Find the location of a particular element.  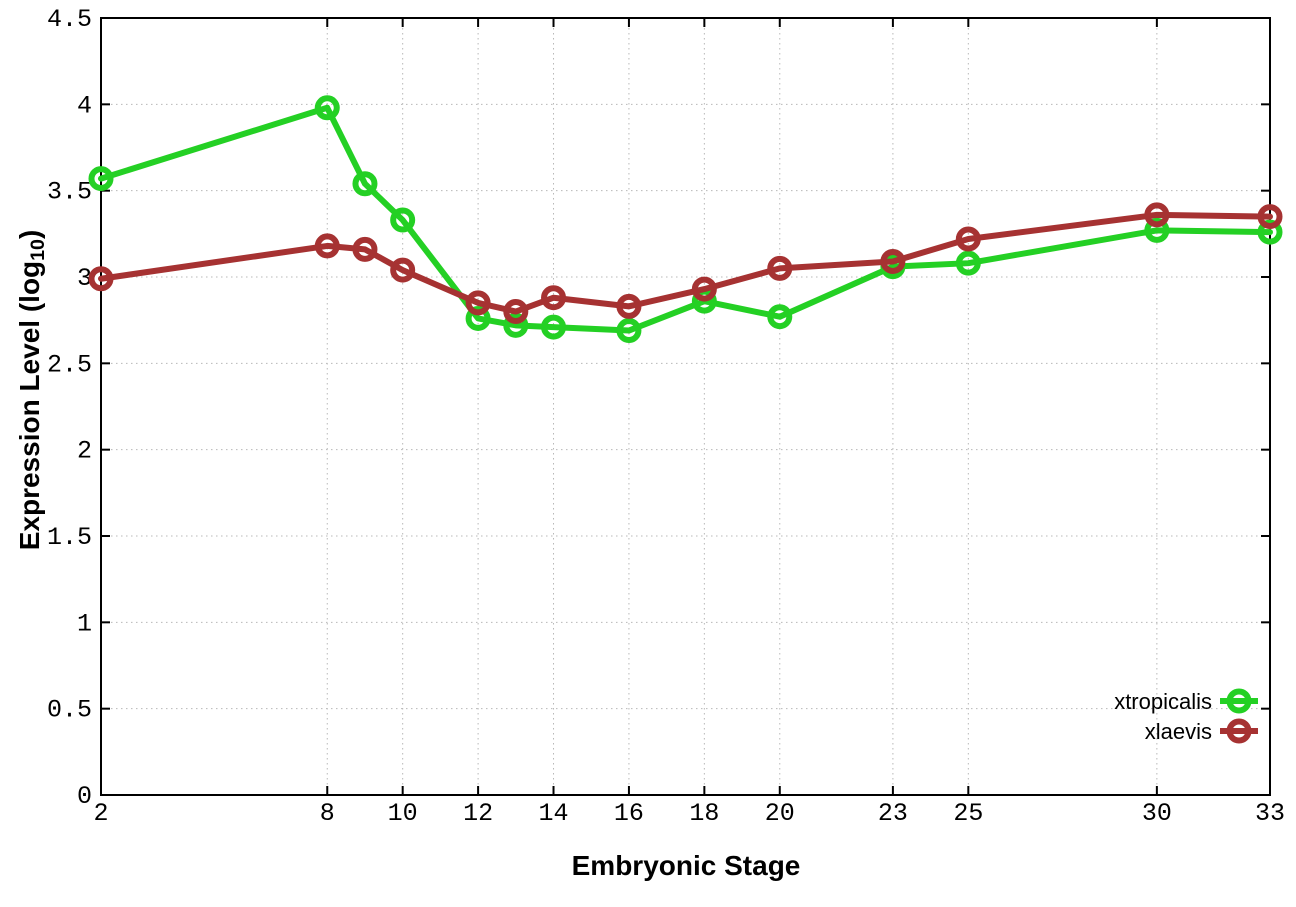

y-axis-title: Expression Level (log10) is located at coordinates (31, 390).